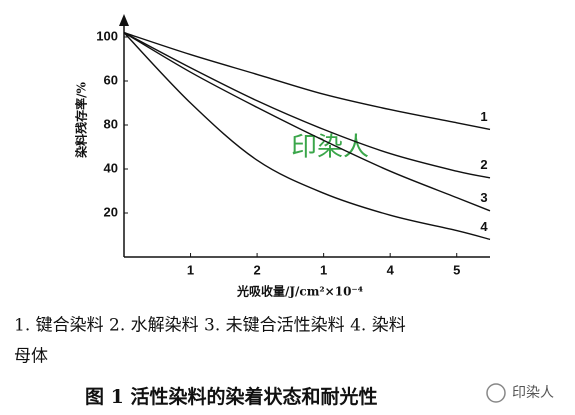 Image resolution: width=575 pixels, height=415 pixels. What do you see at coordinates (256, 269) in the screenshot?
I see `x-tick-label: 2` at bounding box center [256, 269].